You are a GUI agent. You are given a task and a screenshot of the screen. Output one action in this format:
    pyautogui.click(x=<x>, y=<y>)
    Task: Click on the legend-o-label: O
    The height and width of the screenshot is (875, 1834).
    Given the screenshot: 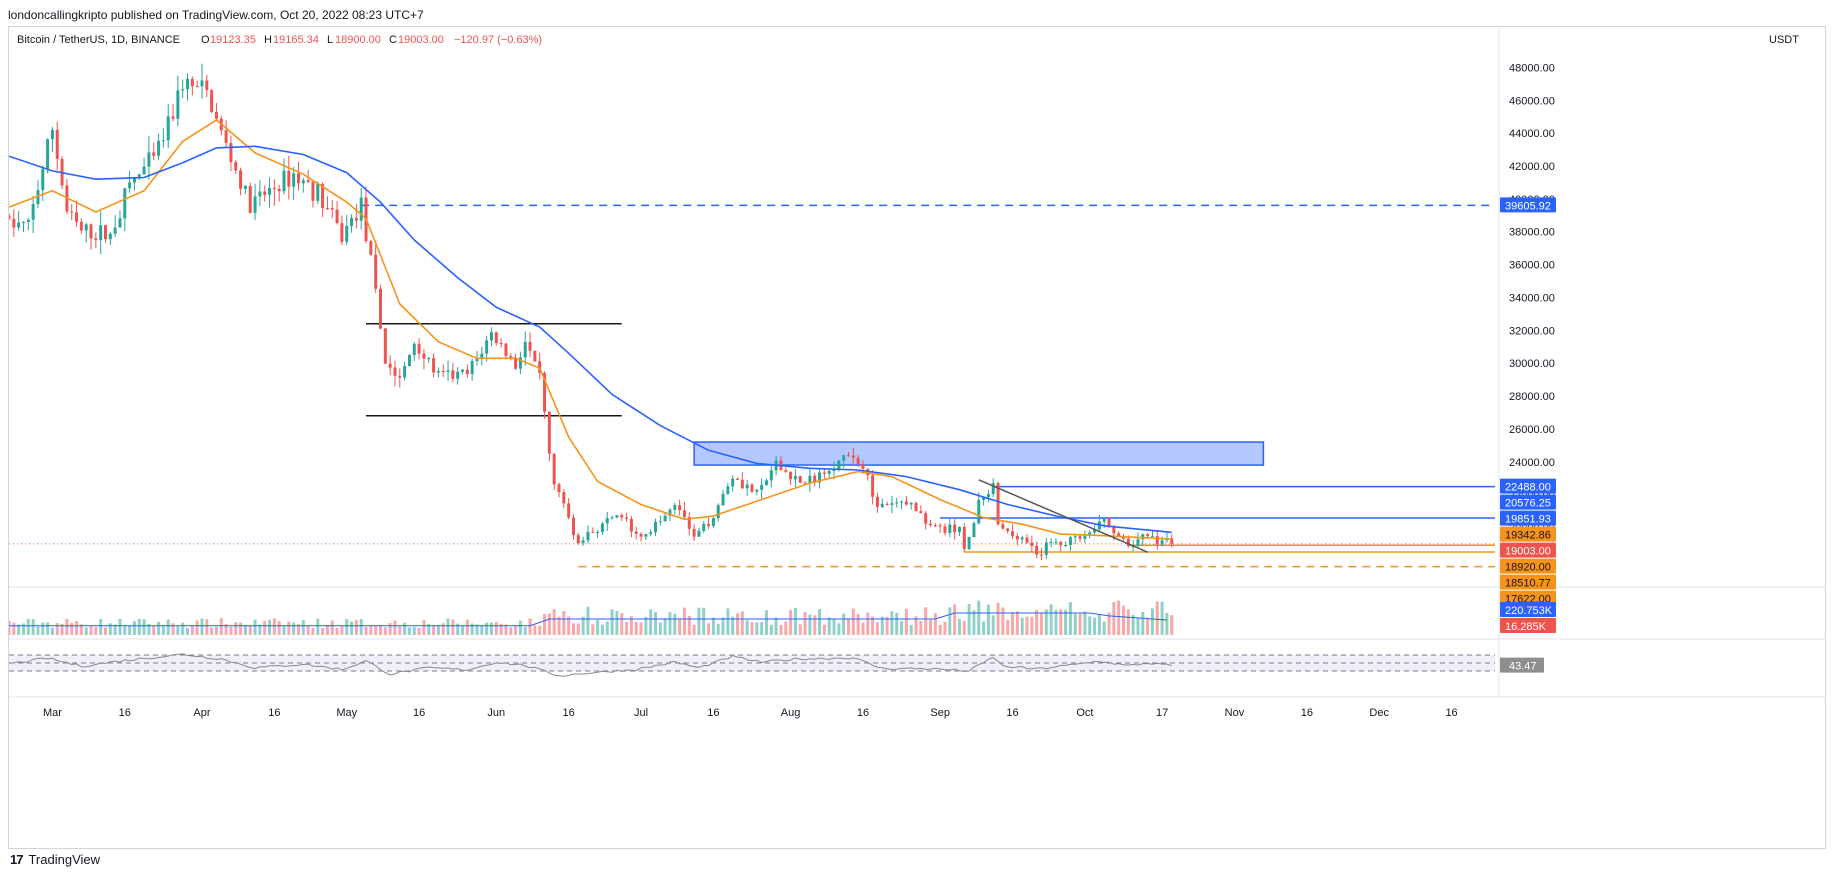 What is the action you would take?
    pyautogui.click(x=205, y=40)
    